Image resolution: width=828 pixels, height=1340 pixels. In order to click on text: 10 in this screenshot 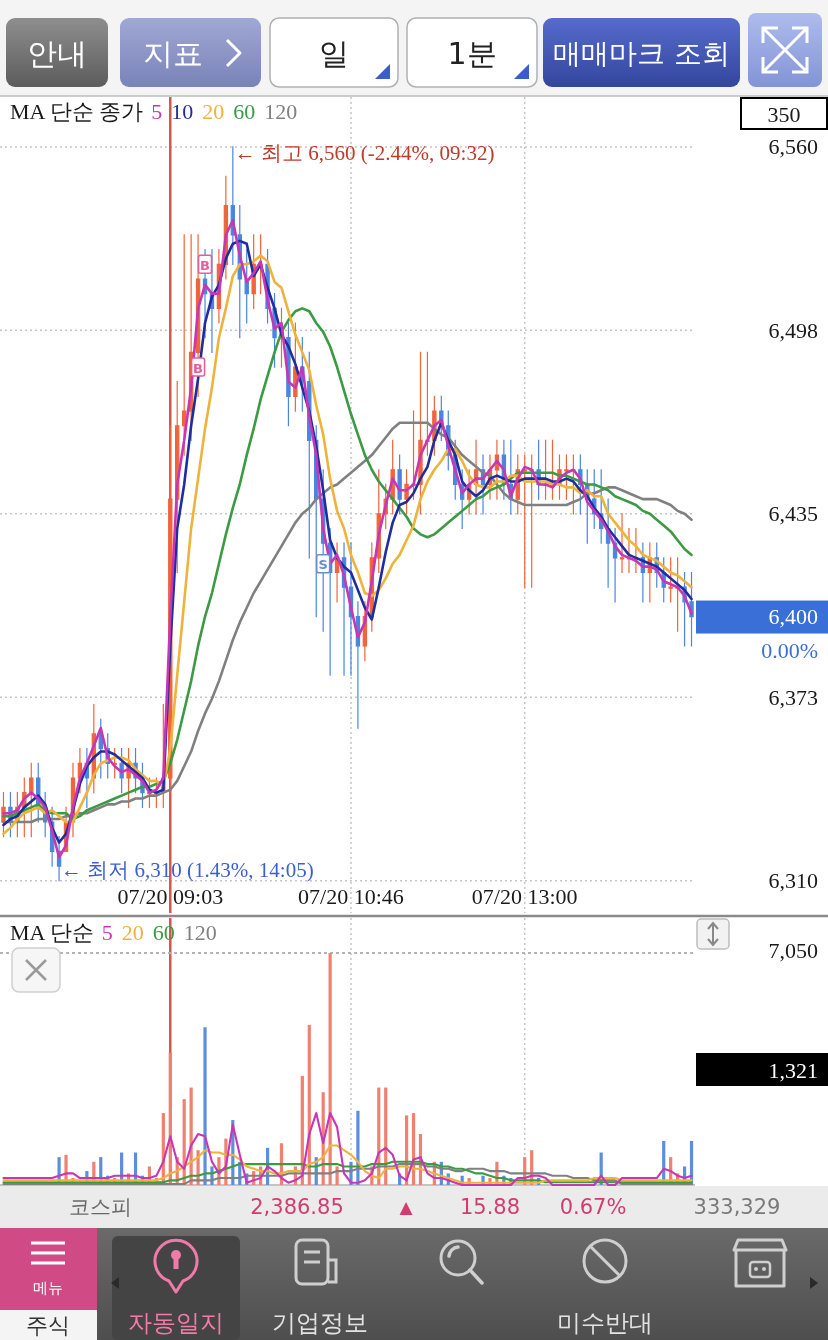, I will do `click(182, 111)`.